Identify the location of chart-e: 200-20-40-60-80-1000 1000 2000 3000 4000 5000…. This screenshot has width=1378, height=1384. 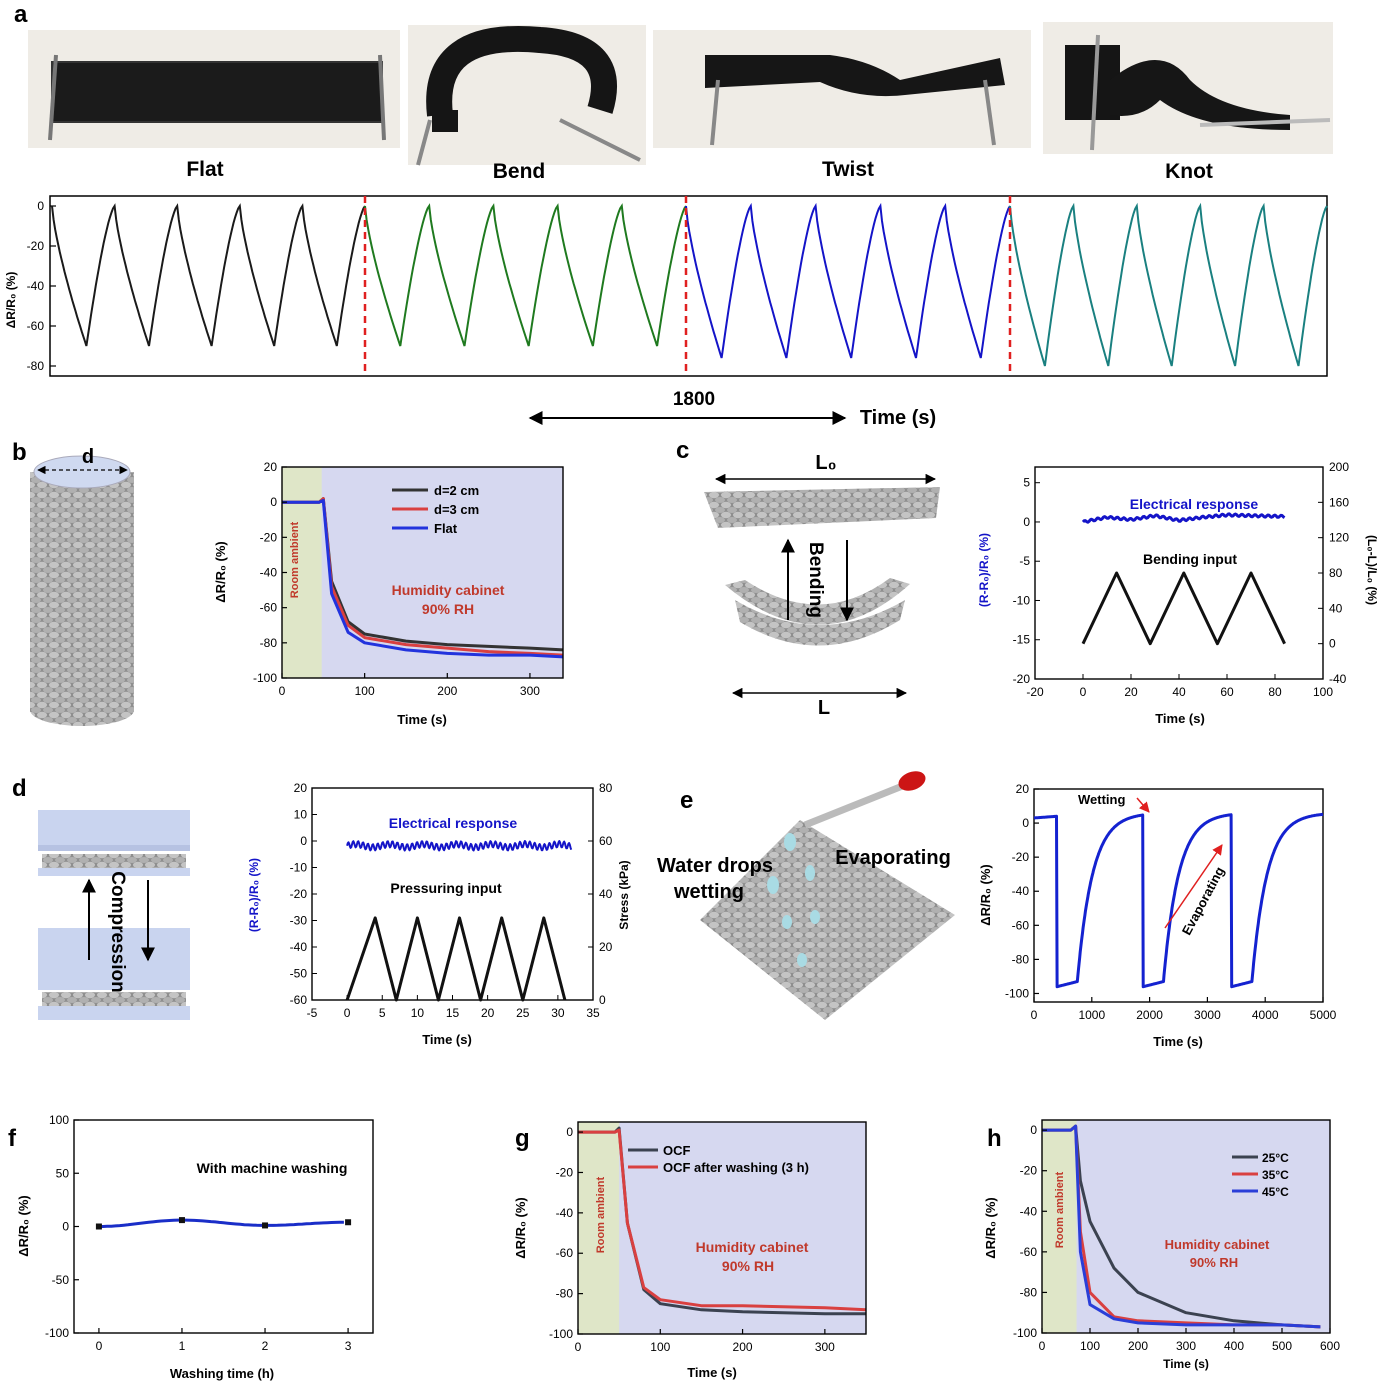
(1157, 915).